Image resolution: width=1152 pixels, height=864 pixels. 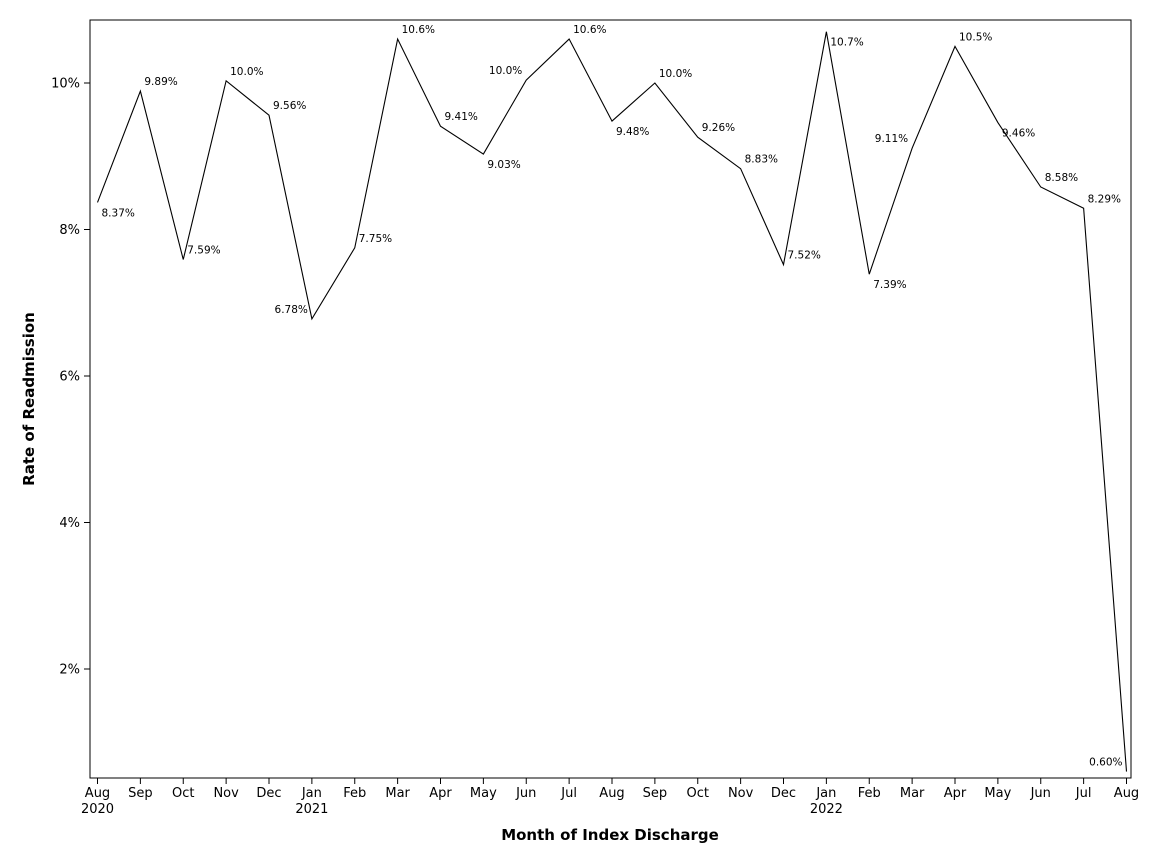 I want to click on y-tick-label: 2%, so click(x=69, y=670).